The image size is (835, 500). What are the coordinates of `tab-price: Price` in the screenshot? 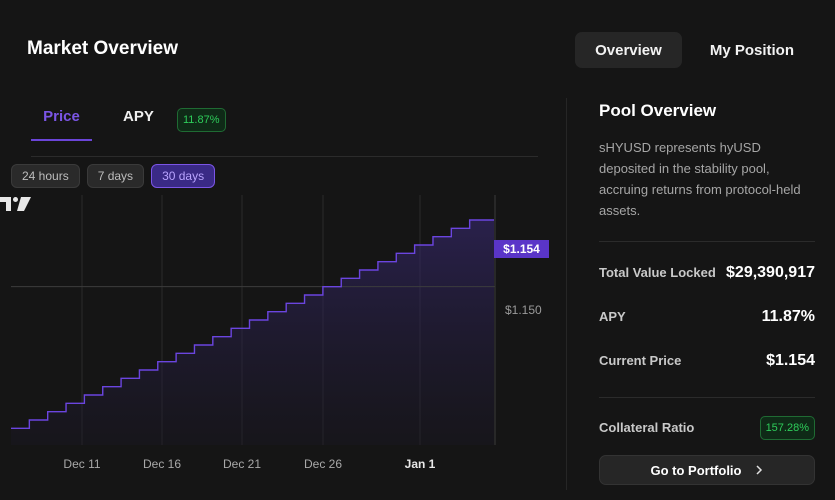 It's located at (61, 124).